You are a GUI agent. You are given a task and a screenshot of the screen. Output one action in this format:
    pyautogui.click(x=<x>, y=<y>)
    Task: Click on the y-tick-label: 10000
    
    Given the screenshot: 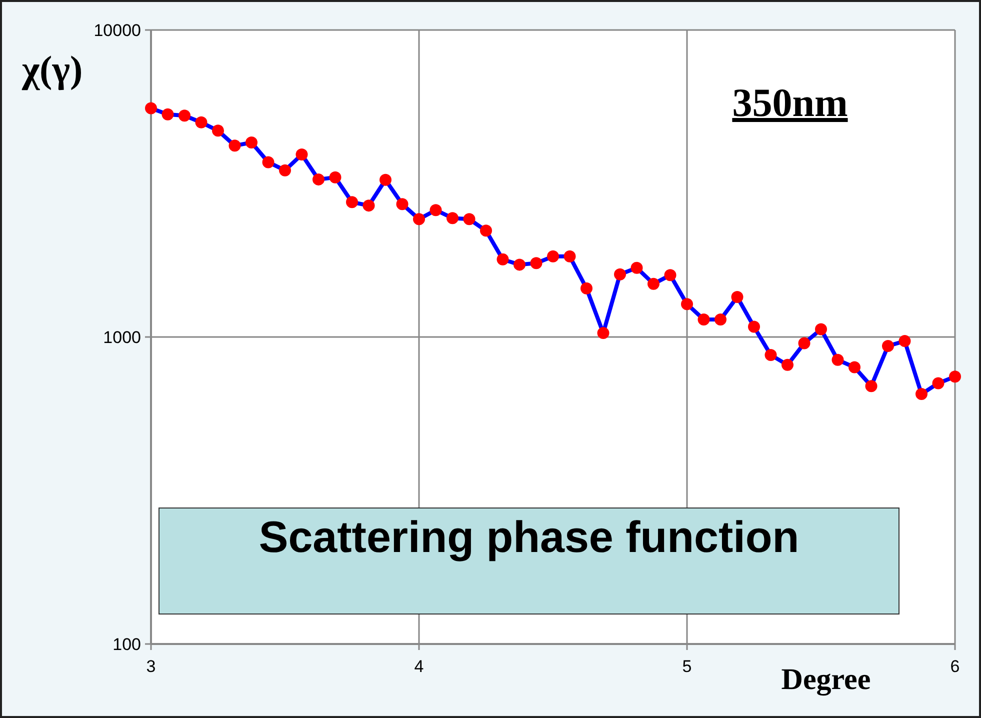 What is the action you would take?
    pyautogui.click(x=117, y=30)
    